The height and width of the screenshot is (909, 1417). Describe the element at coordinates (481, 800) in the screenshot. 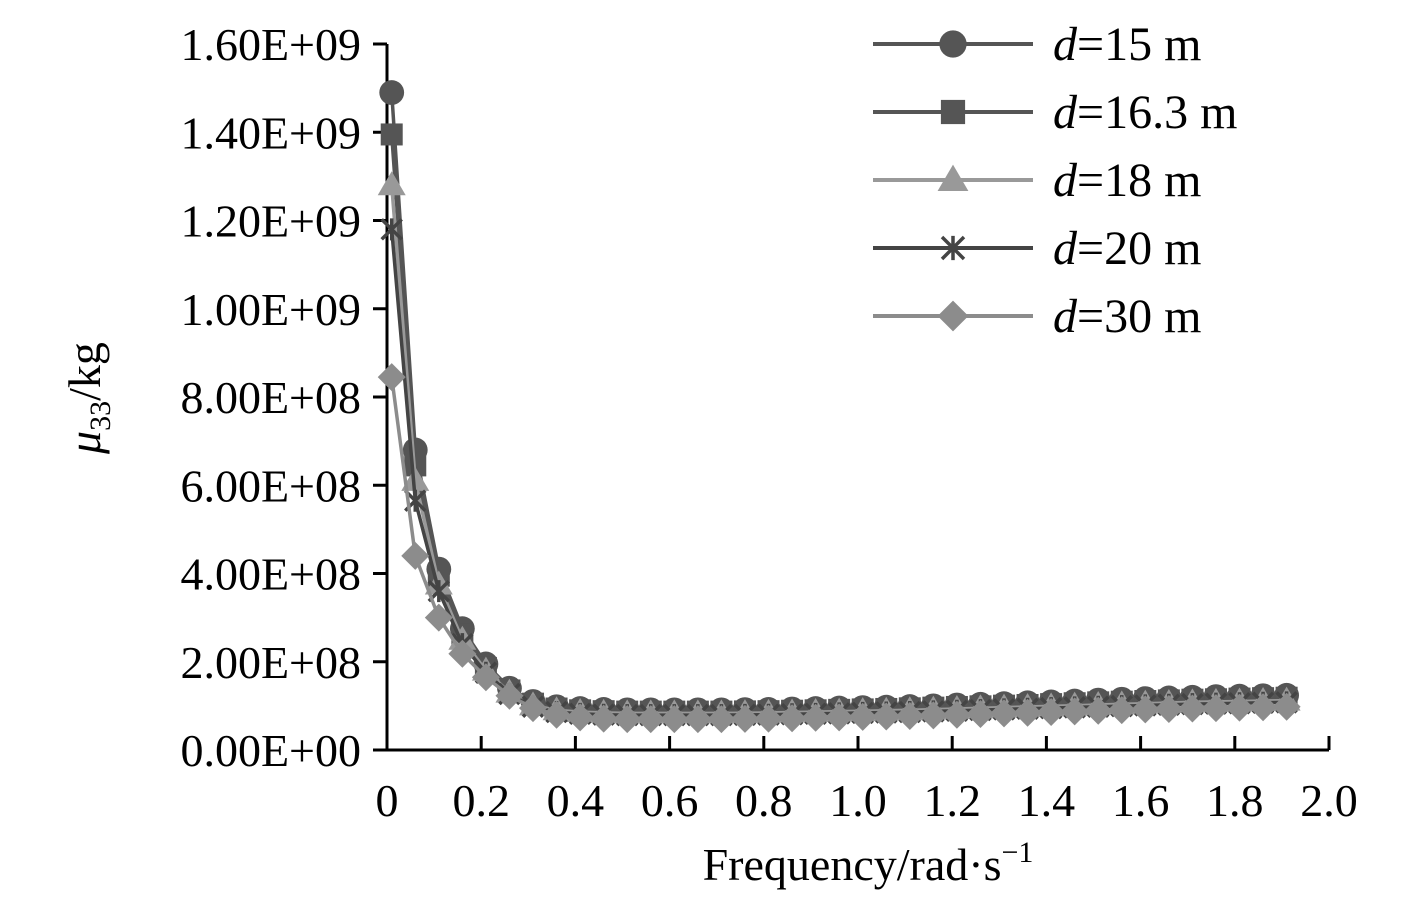

I see `x-tick-label: 0.2` at that location.